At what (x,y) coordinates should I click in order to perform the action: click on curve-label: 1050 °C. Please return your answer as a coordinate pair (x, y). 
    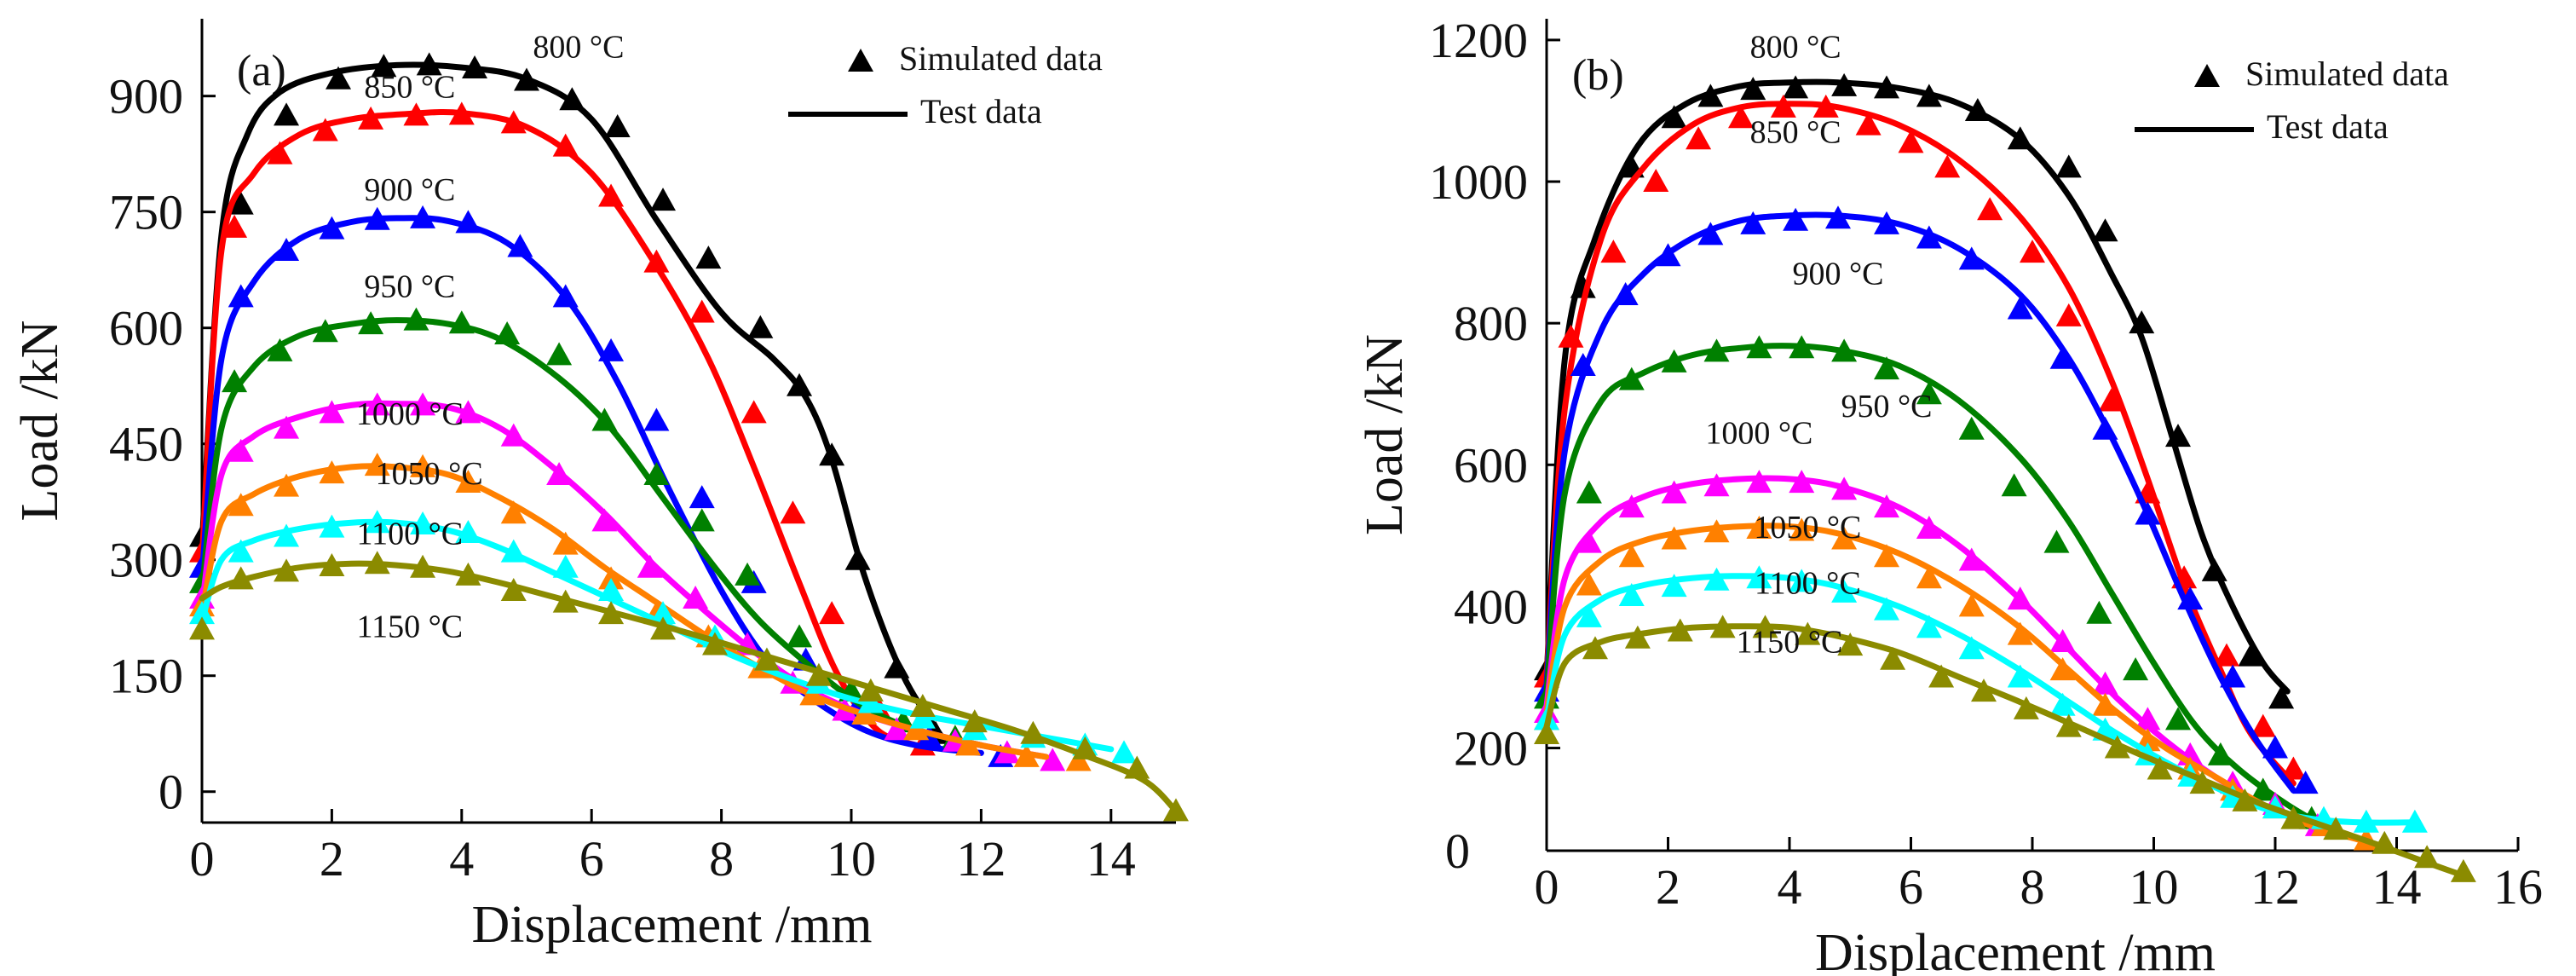
    Looking at the image, I should click on (429, 474).